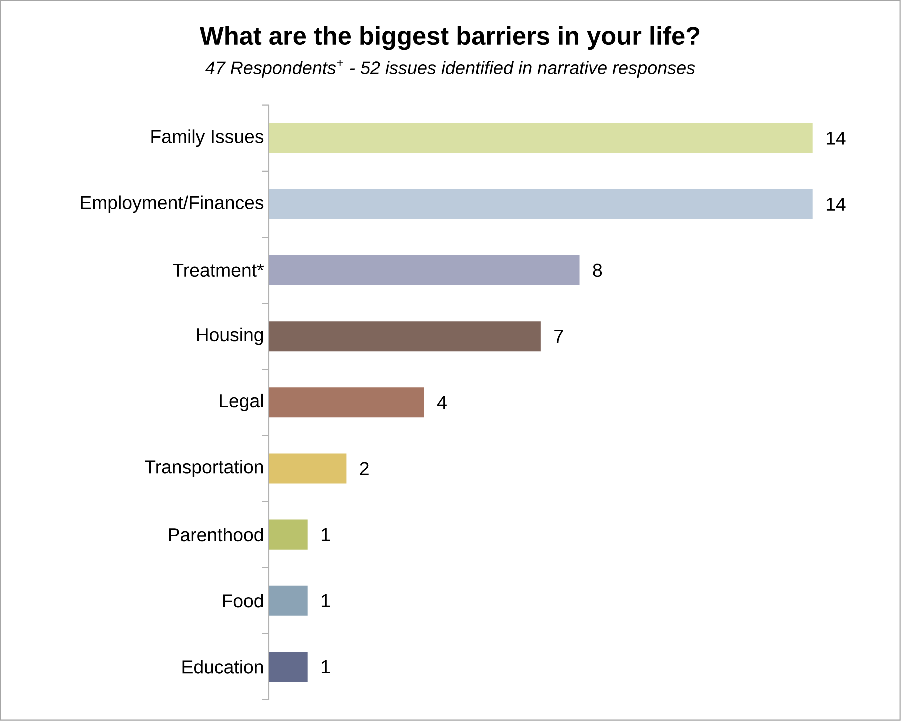  What do you see at coordinates (442, 403) in the screenshot?
I see `data-label: 4` at bounding box center [442, 403].